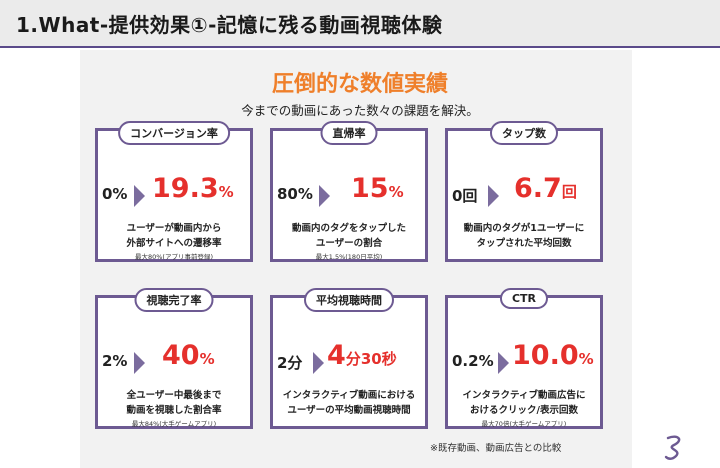  I want to click on card-label: 視聴完了率, so click(174, 300).